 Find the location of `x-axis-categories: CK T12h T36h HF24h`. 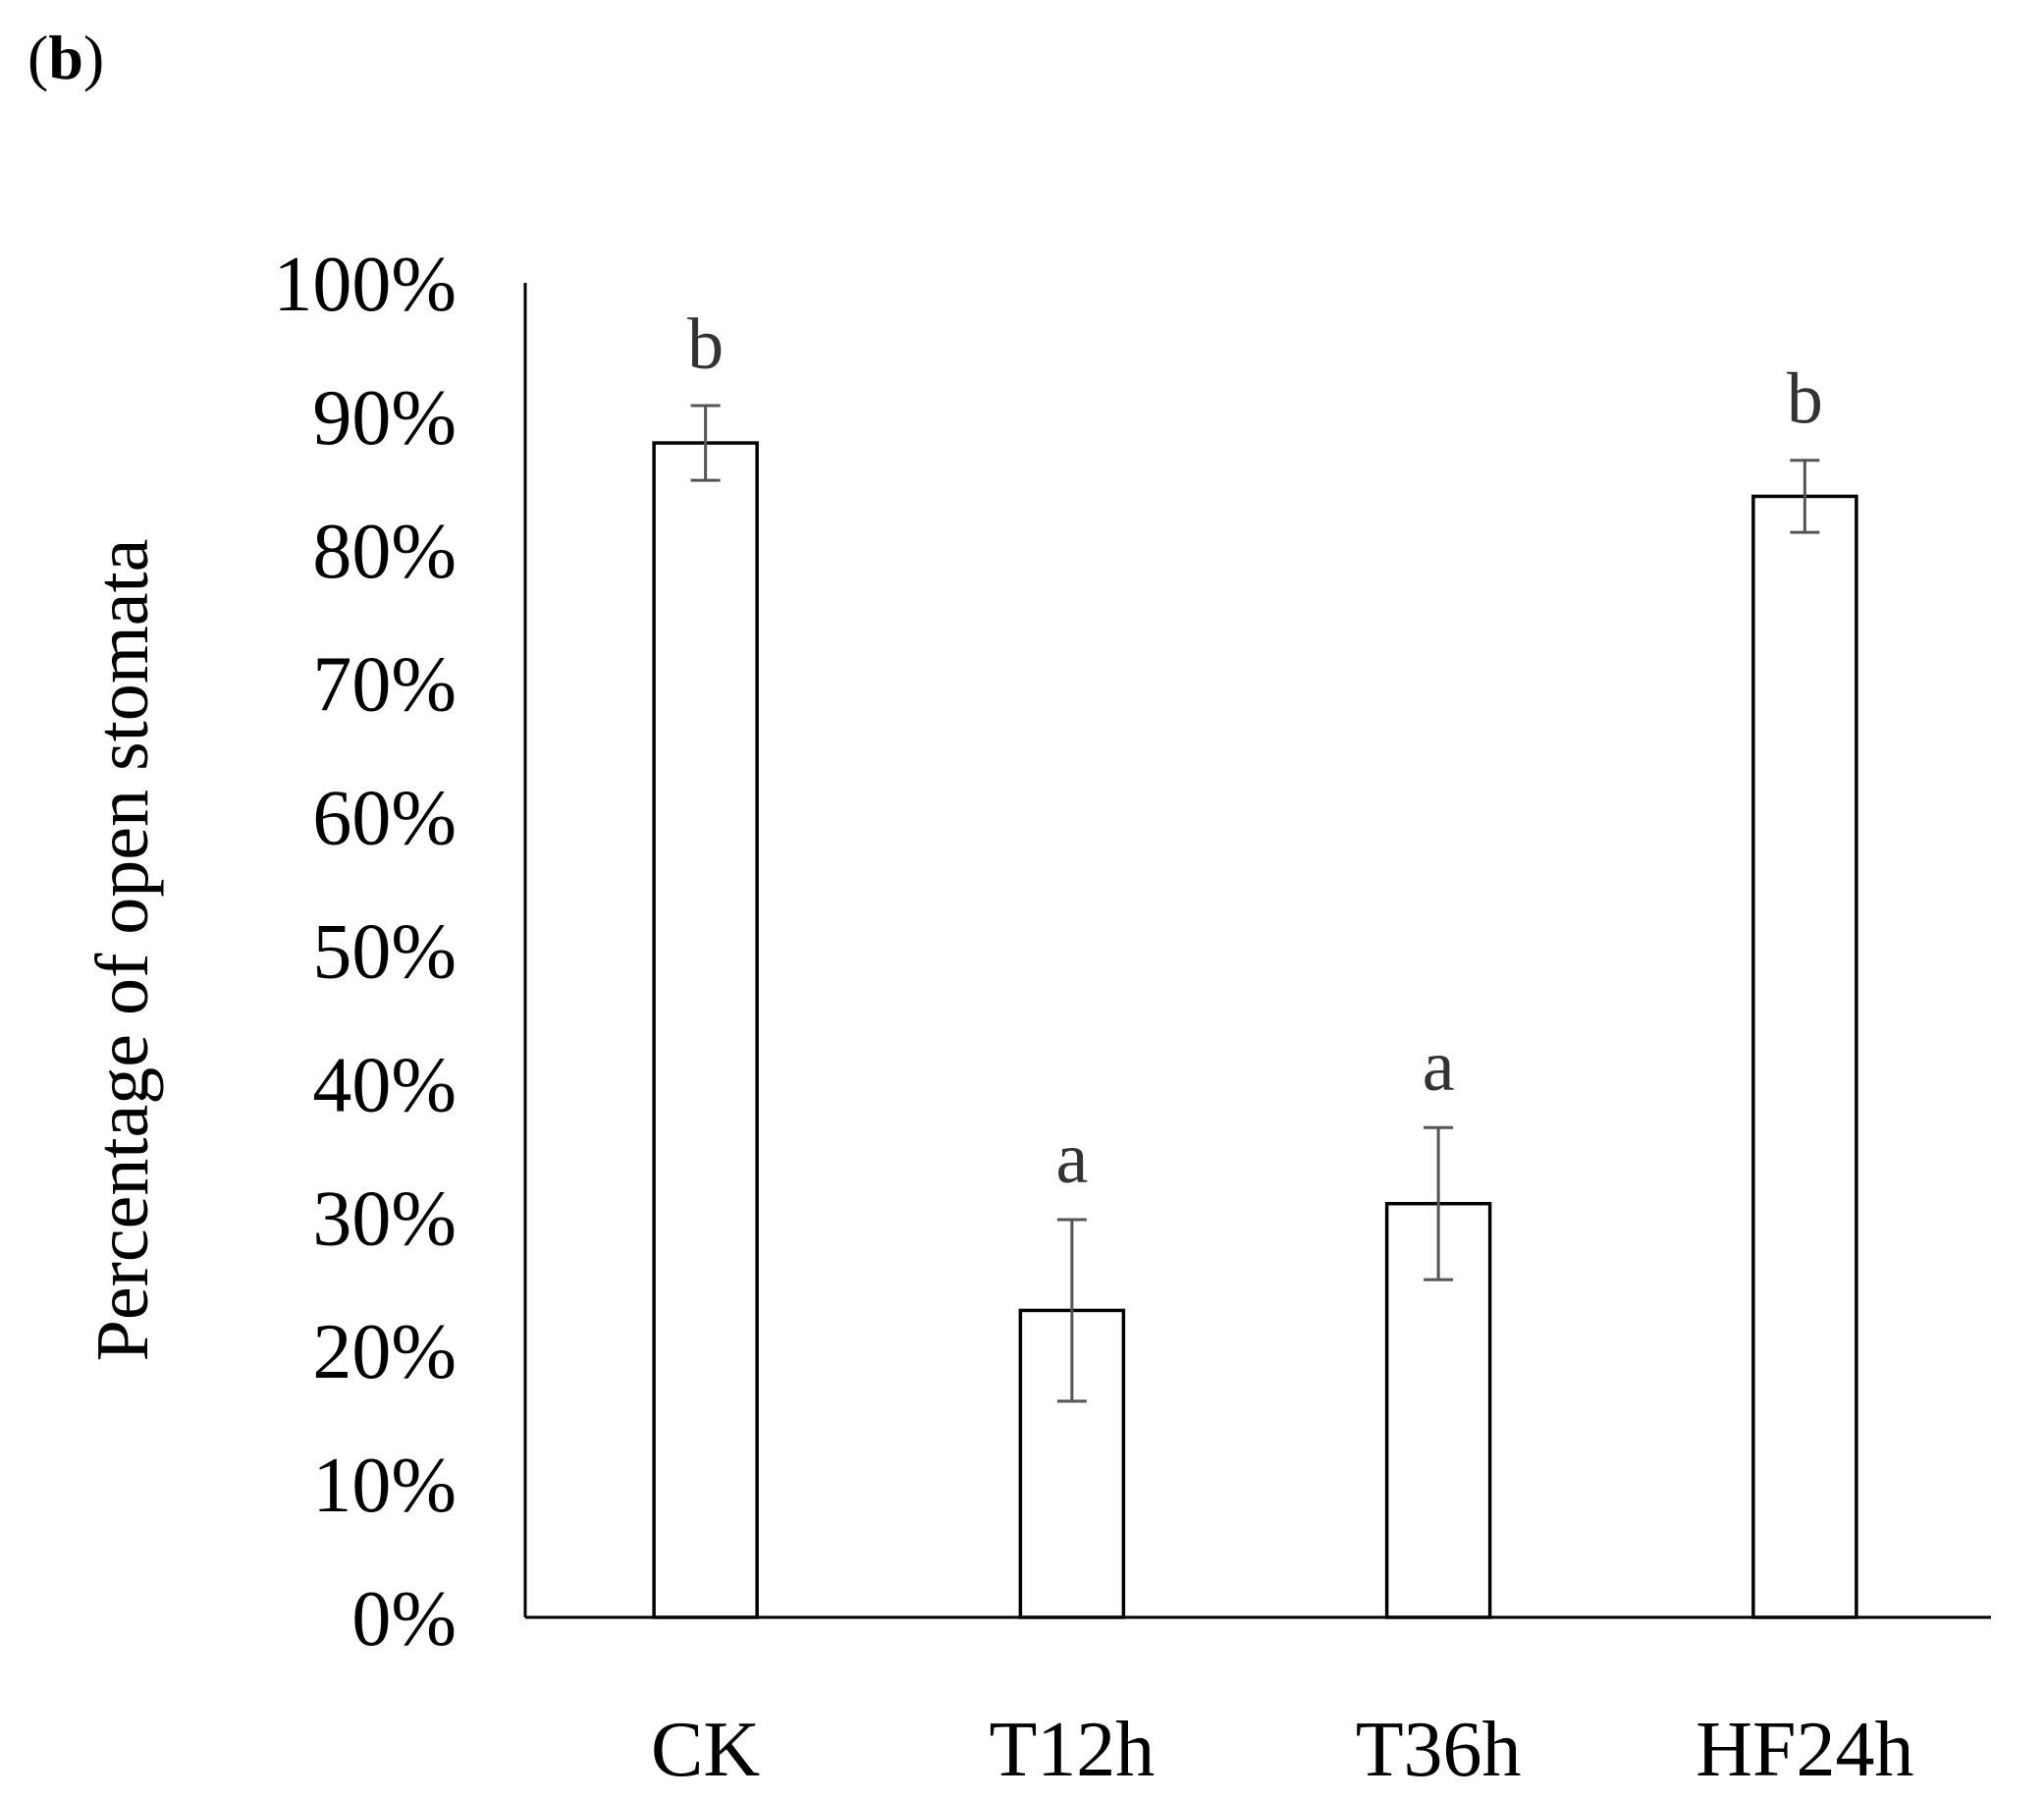

x-axis-categories: CK T12h T36h HF24h is located at coordinates (1282, 1750).